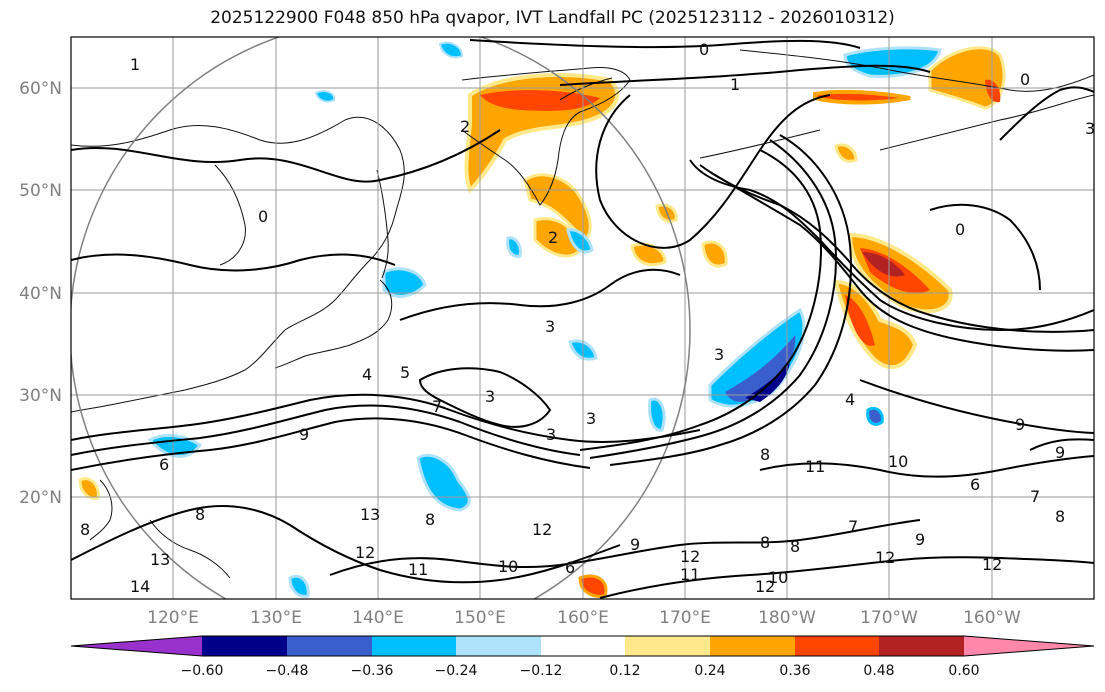 This screenshot has width=1105, height=692. What do you see at coordinates (541, 671) in the screenshot?
I see `colorbar-label: −0.12` at bounding box center [541, 671].